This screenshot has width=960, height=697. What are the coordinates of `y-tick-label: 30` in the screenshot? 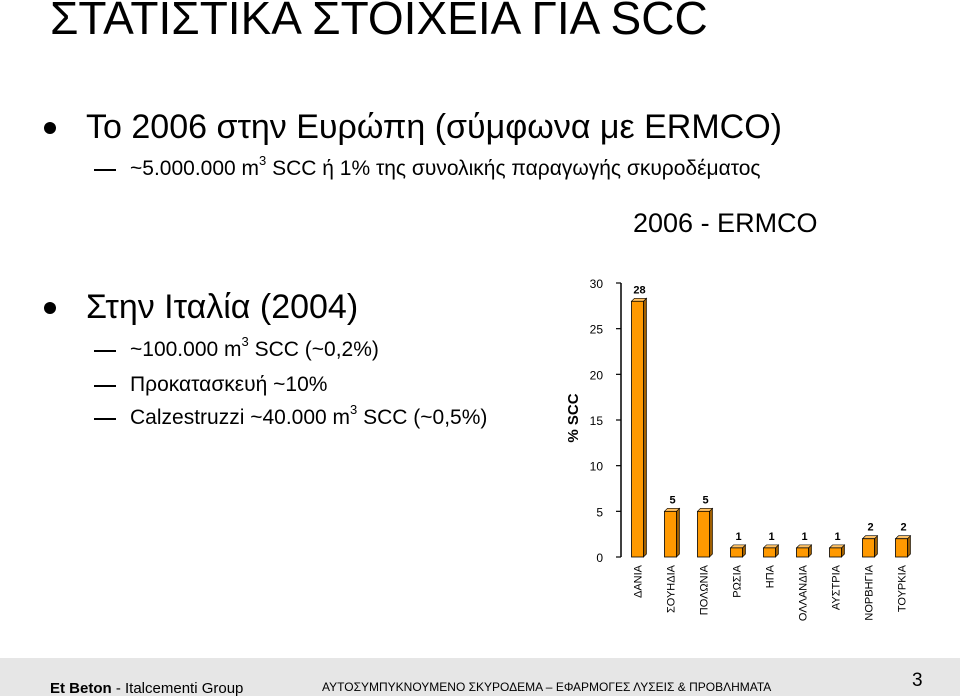 It's located at (597, 284).